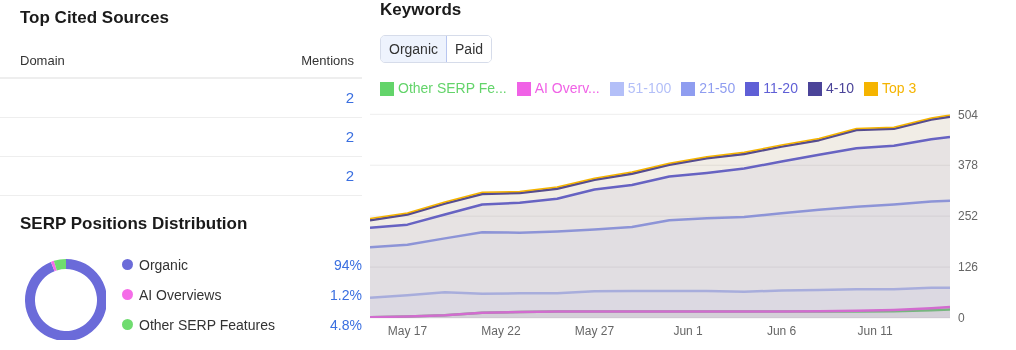 Image resolution: width=1016 pixels, height=350 pixels. Describe the element at coordinates (327, 60) in the screenshot. I see `text: Mentions` at that location.